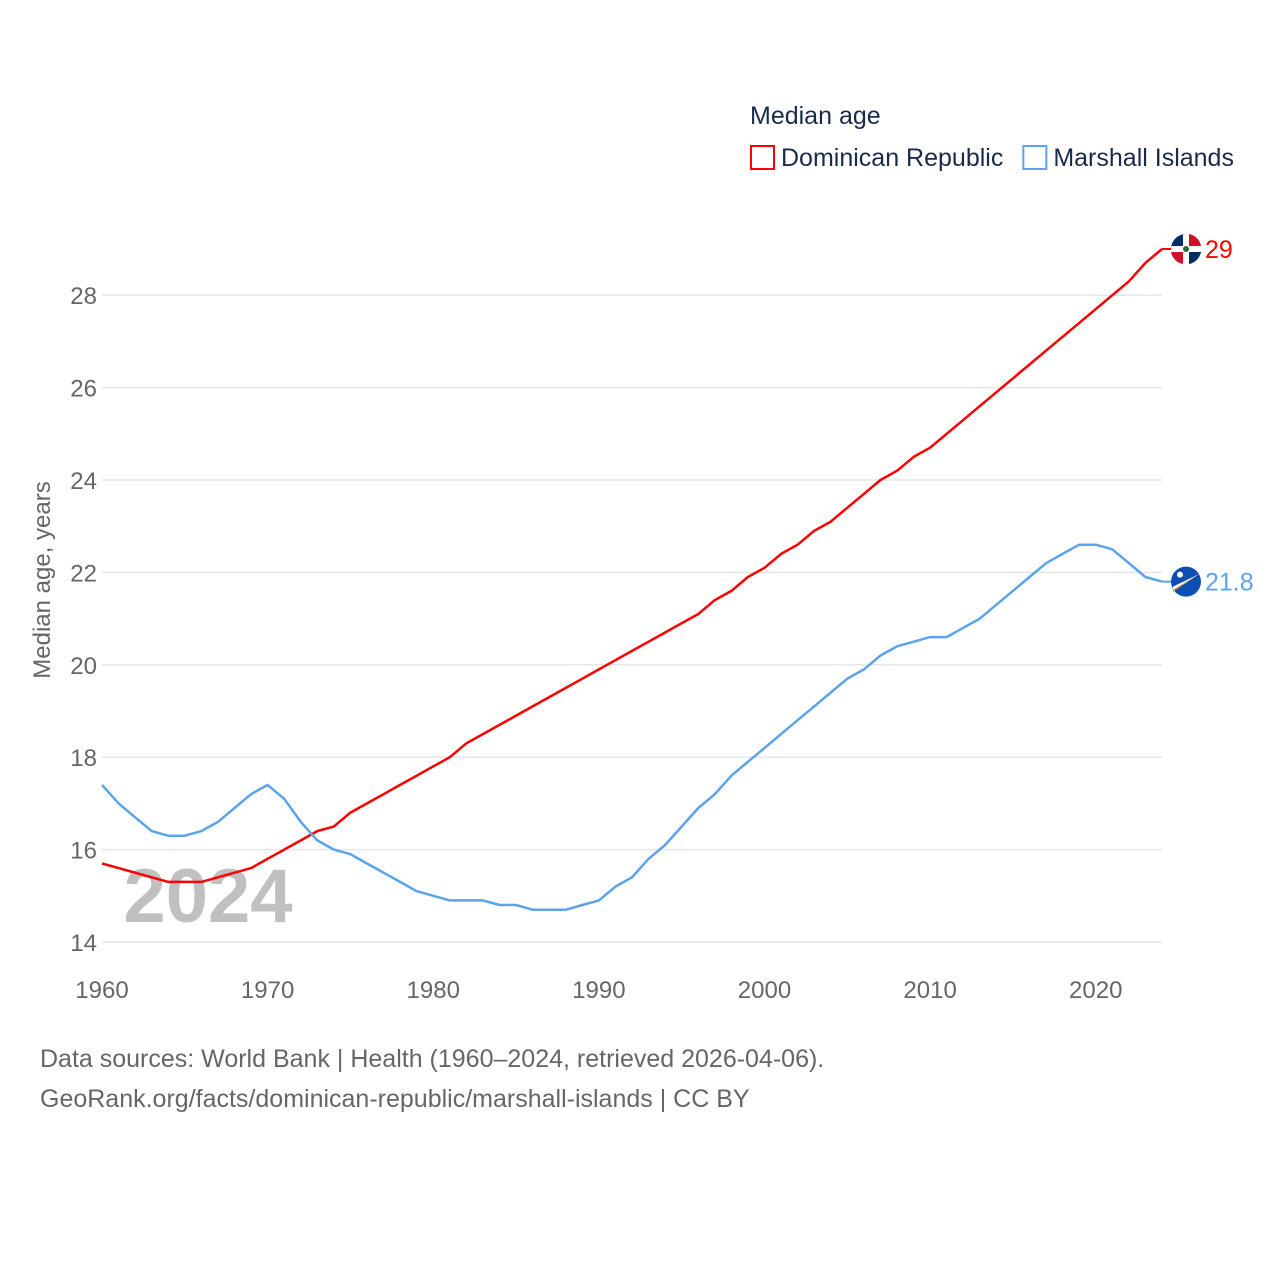 The height and width of the screenshot is (1280, 1280). What do you see at coordinates (815, 116) in the screenshot?
I see `legend-title: Median age` at bounding box center [815, 116].